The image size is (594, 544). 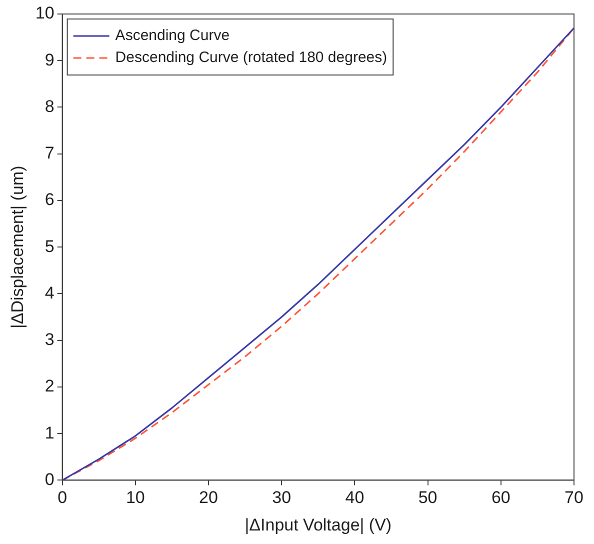 I want to click on legend-label: Ascending Curve, so click(x=172, y=35).